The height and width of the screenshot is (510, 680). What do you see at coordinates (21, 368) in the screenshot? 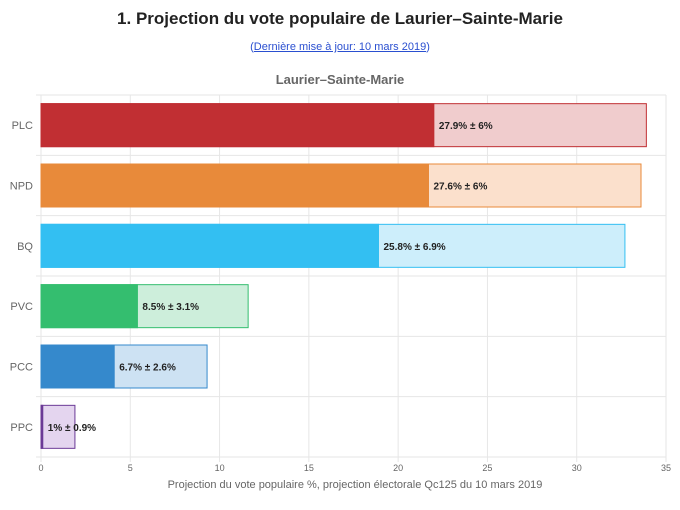
I see `y-tick-label-pcc: PCC` at bounding box center [21, 368].